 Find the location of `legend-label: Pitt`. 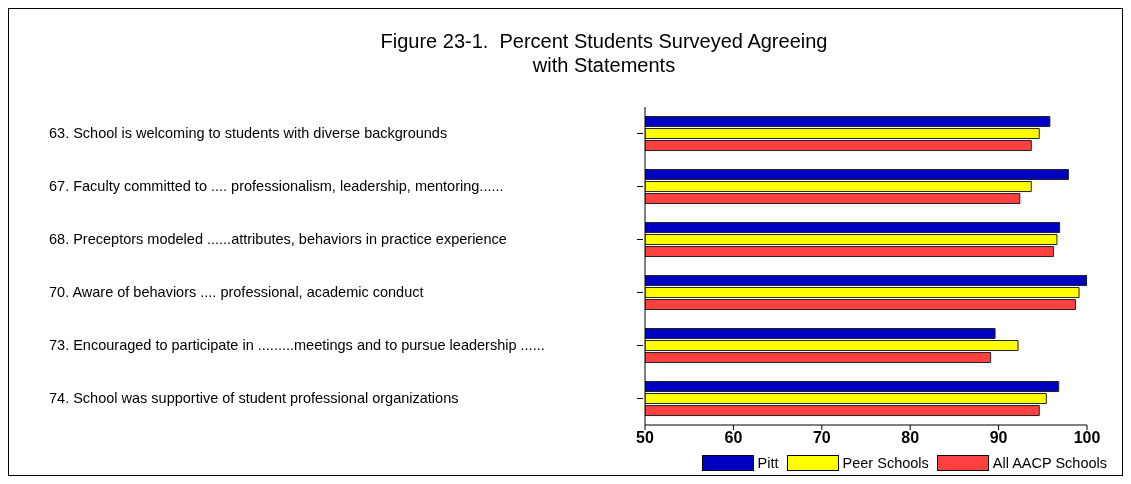

legend-label: Pitt is located at coordinates (768, 463).